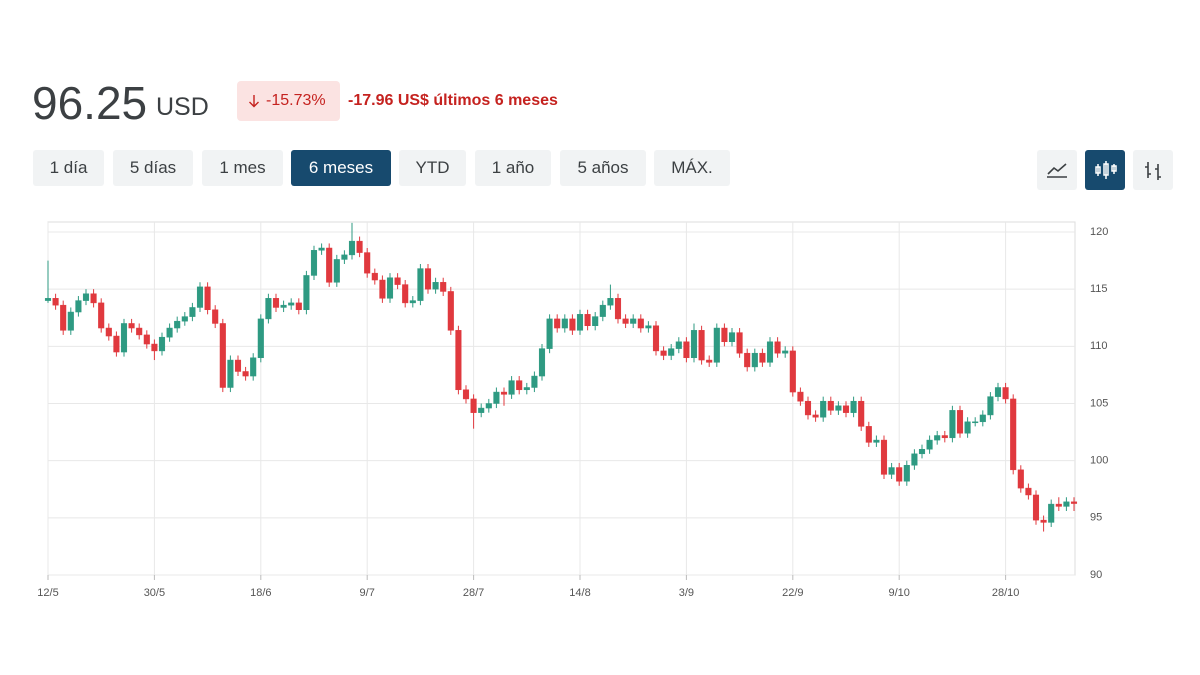  I want to click on range-button: MÁX., so click(692, 168).